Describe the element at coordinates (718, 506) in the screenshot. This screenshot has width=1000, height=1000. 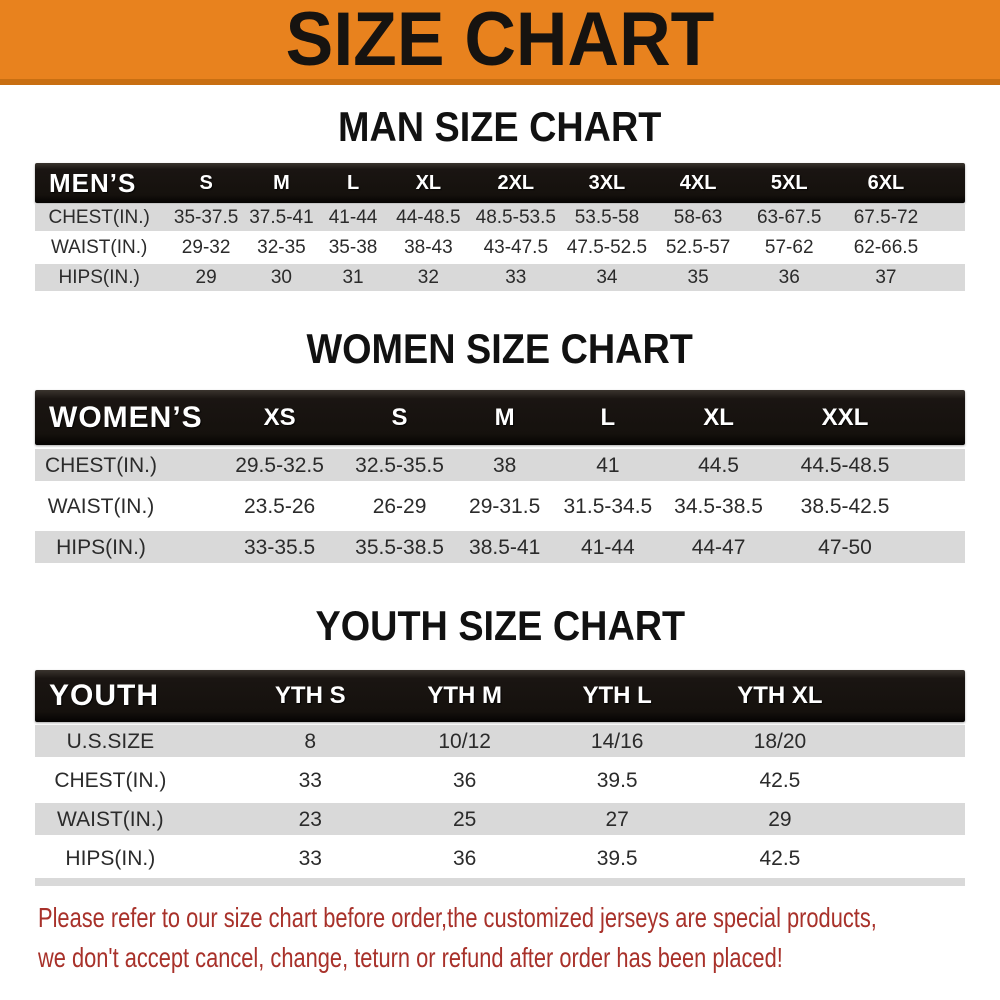
I see `size-value: 34.5-38.5` at that location.